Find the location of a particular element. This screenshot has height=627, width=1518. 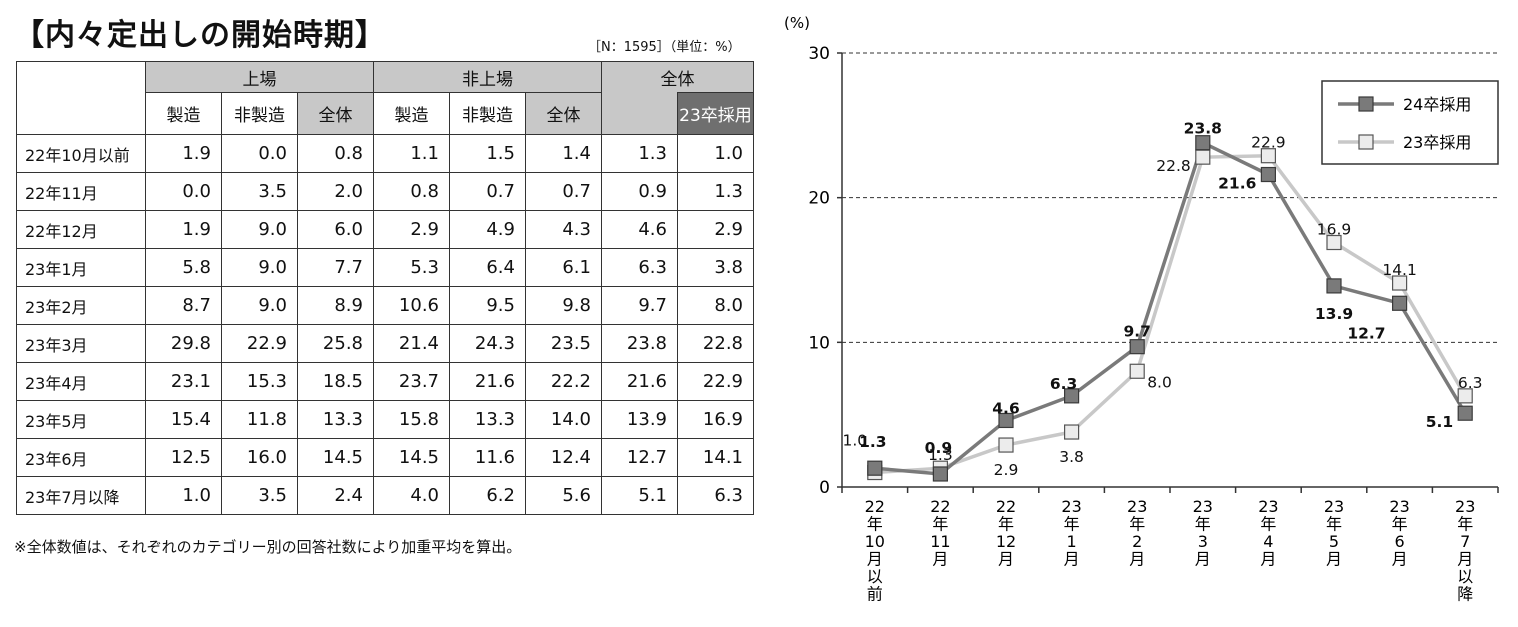

data-label: 22.8 is located at coordinates (1173, 166).